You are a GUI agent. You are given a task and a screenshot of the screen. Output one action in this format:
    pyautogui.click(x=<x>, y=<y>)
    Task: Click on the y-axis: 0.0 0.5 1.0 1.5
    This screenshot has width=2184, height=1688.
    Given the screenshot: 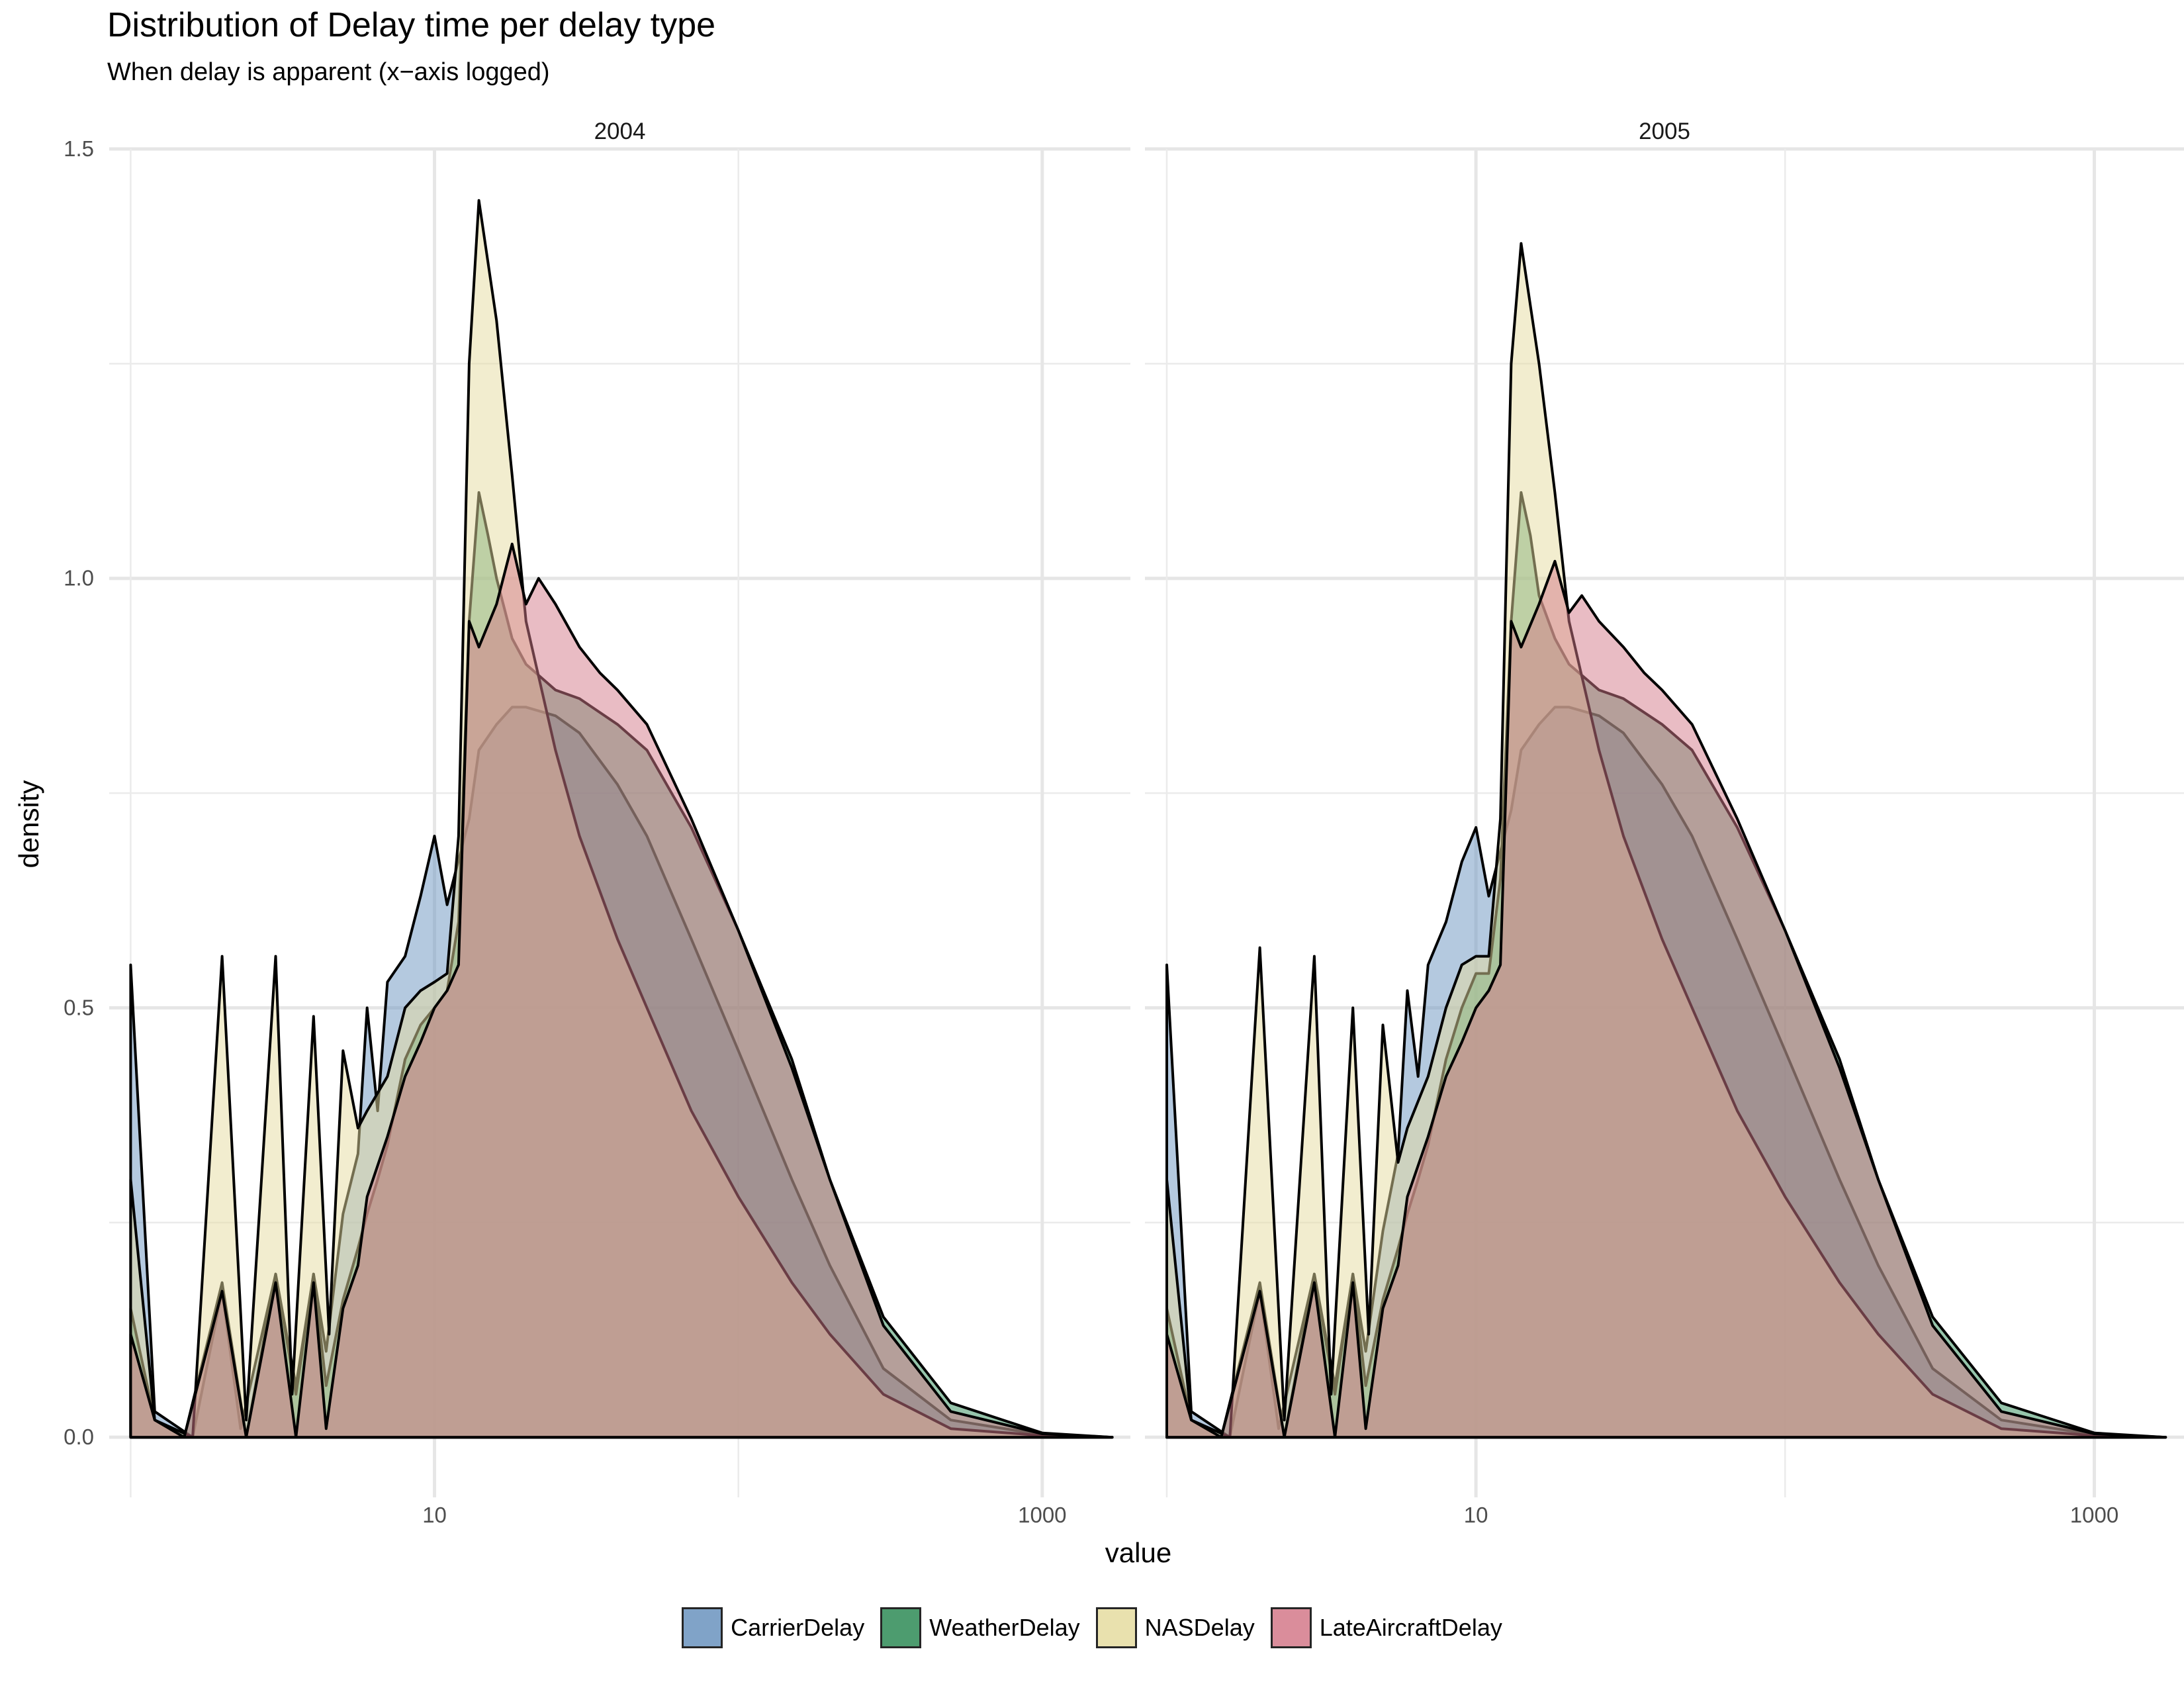 What is the action you would take?
    pyautogui.click(x=79, y=792)
    